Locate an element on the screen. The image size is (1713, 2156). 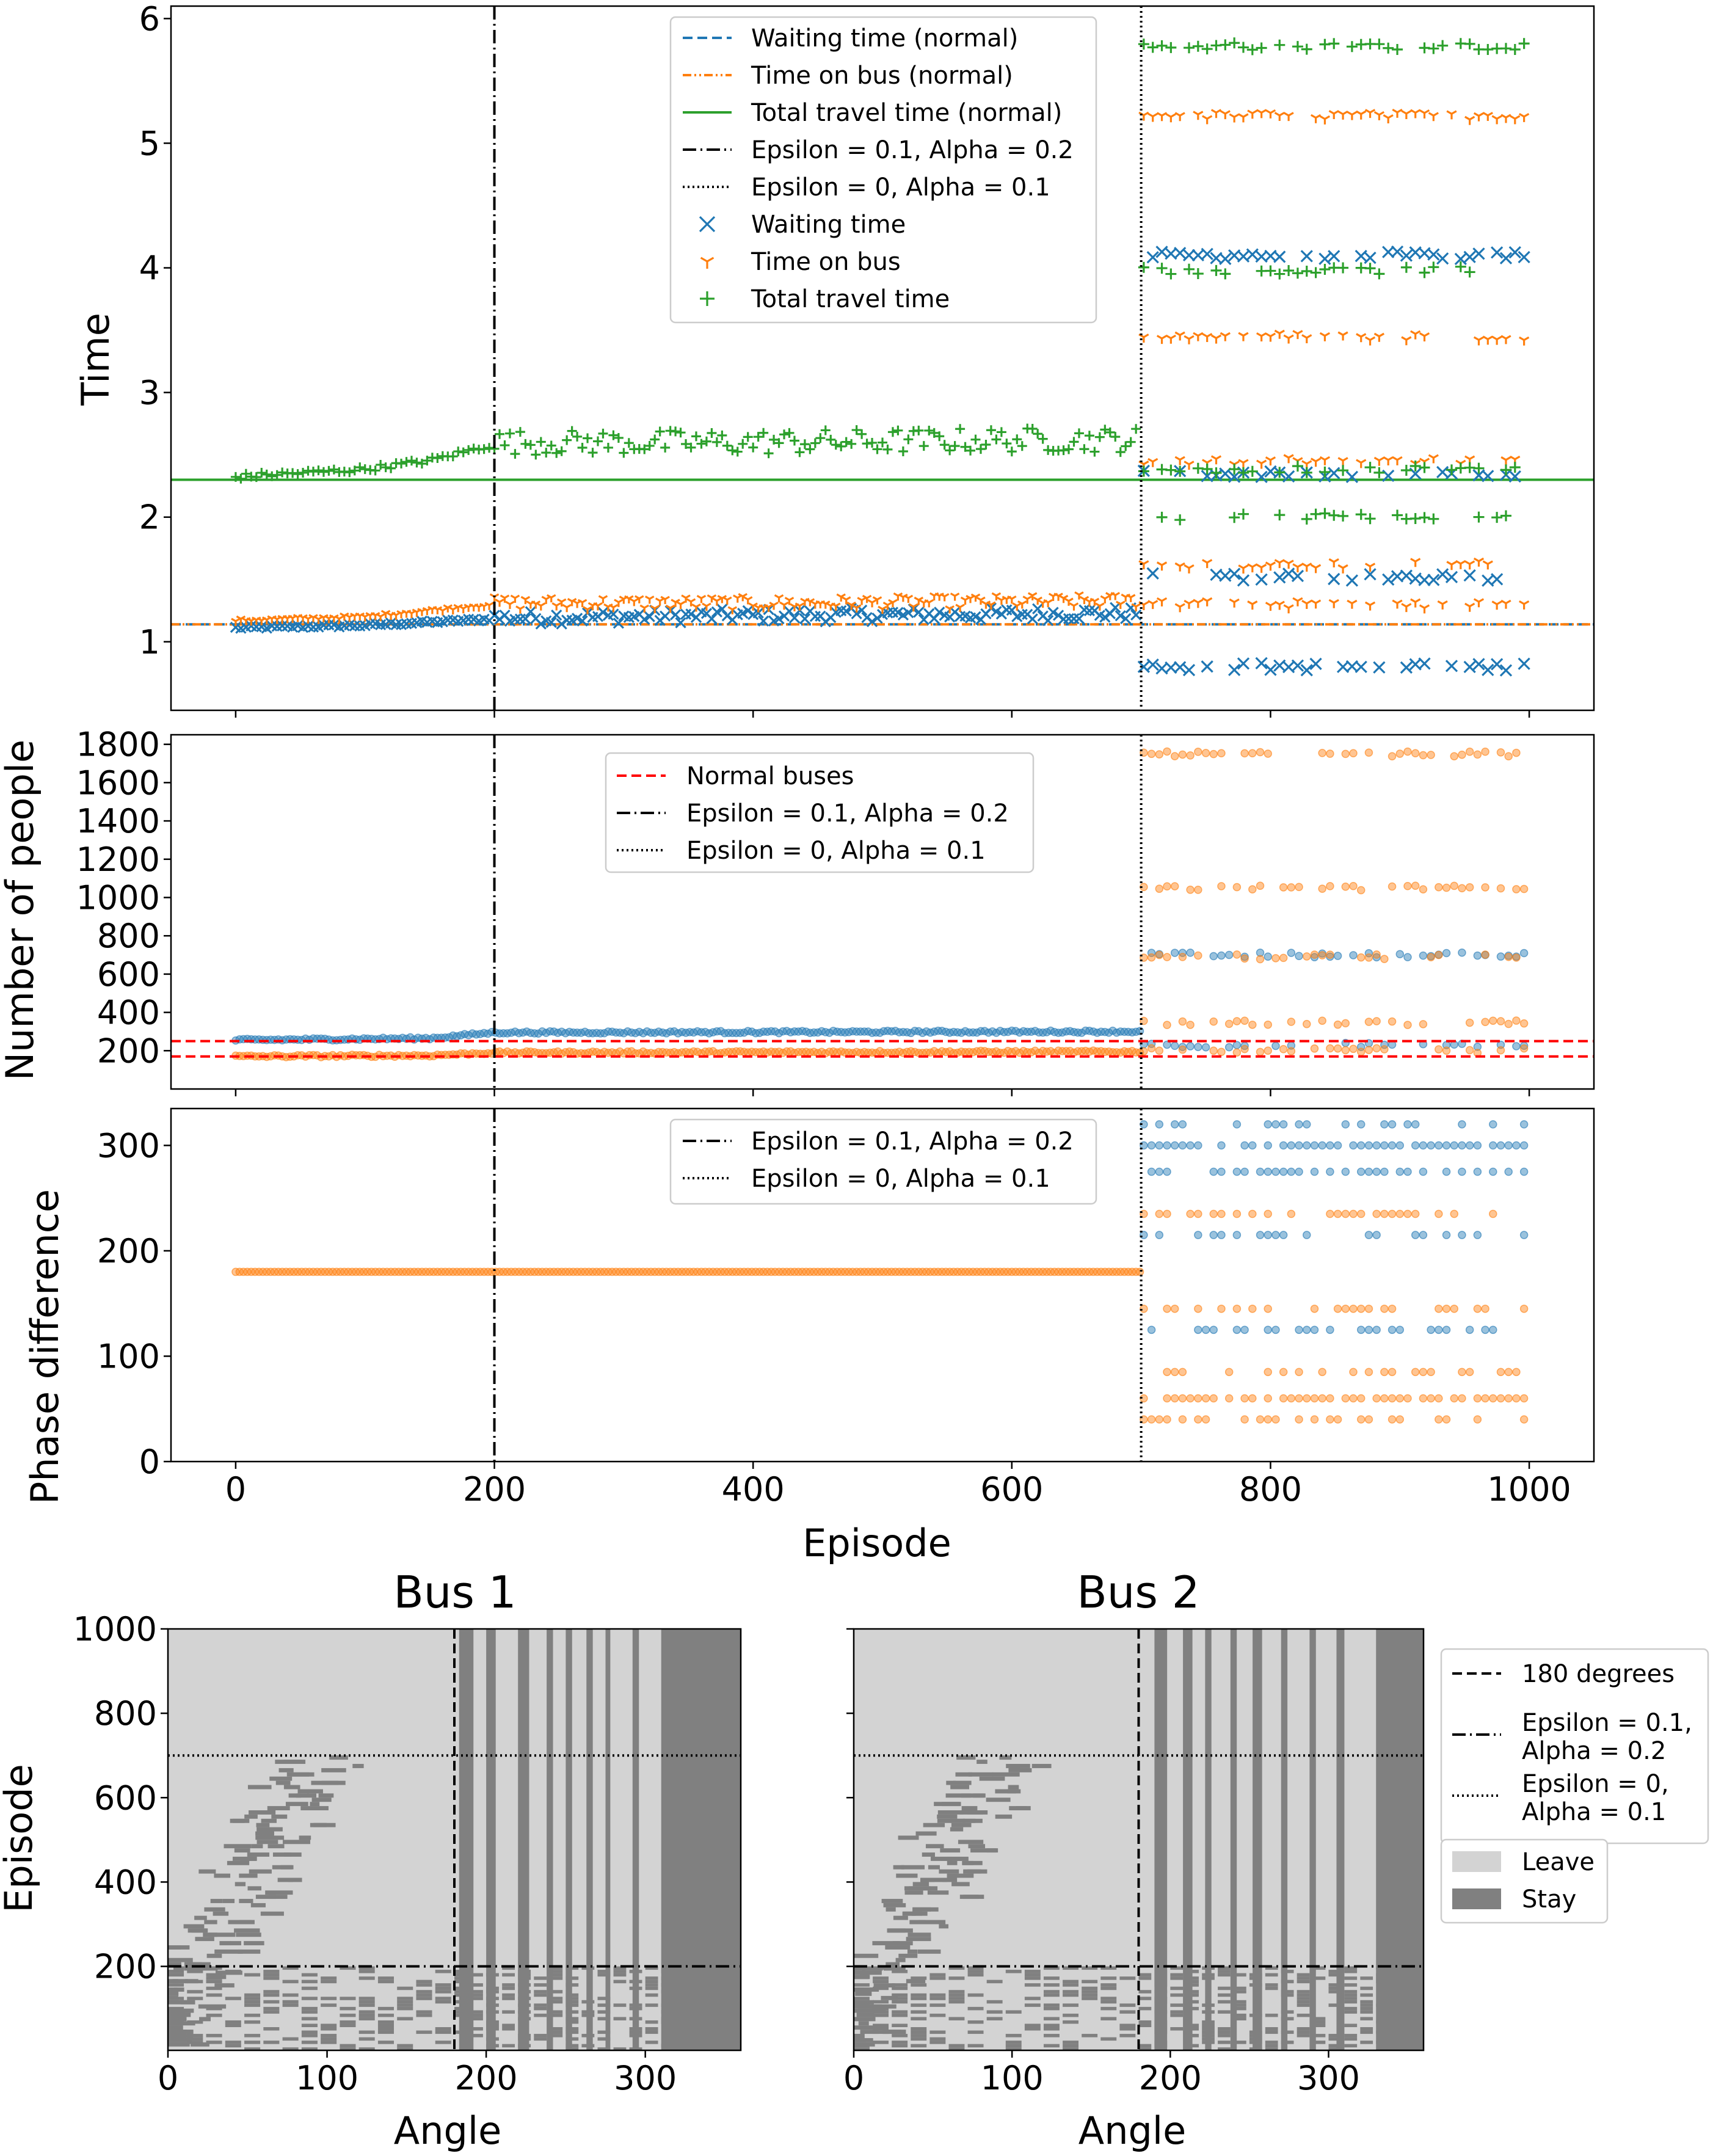
bus2-axes: 0 100 200 300 is located at coordinates (1134, 1862).